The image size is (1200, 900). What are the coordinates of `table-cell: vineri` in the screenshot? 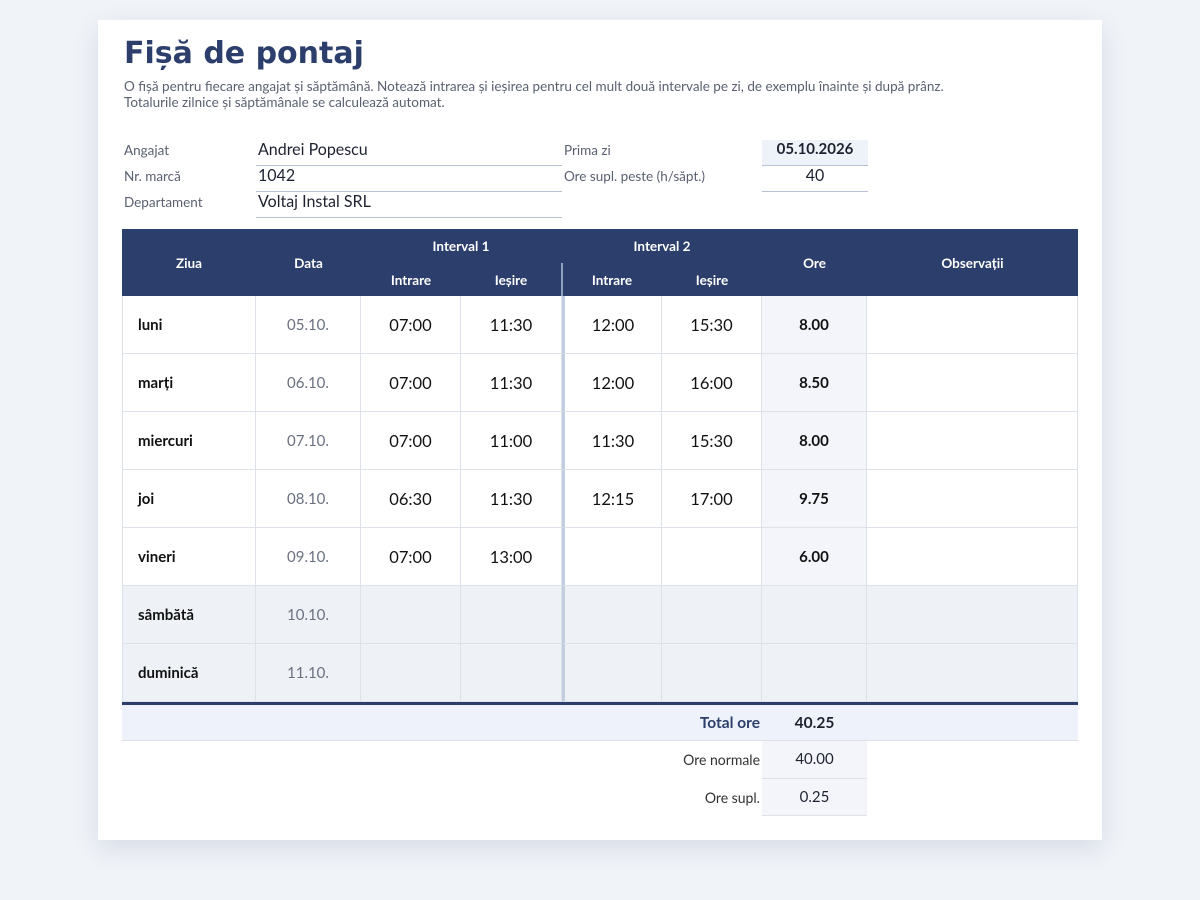 It's located at (189, 557).